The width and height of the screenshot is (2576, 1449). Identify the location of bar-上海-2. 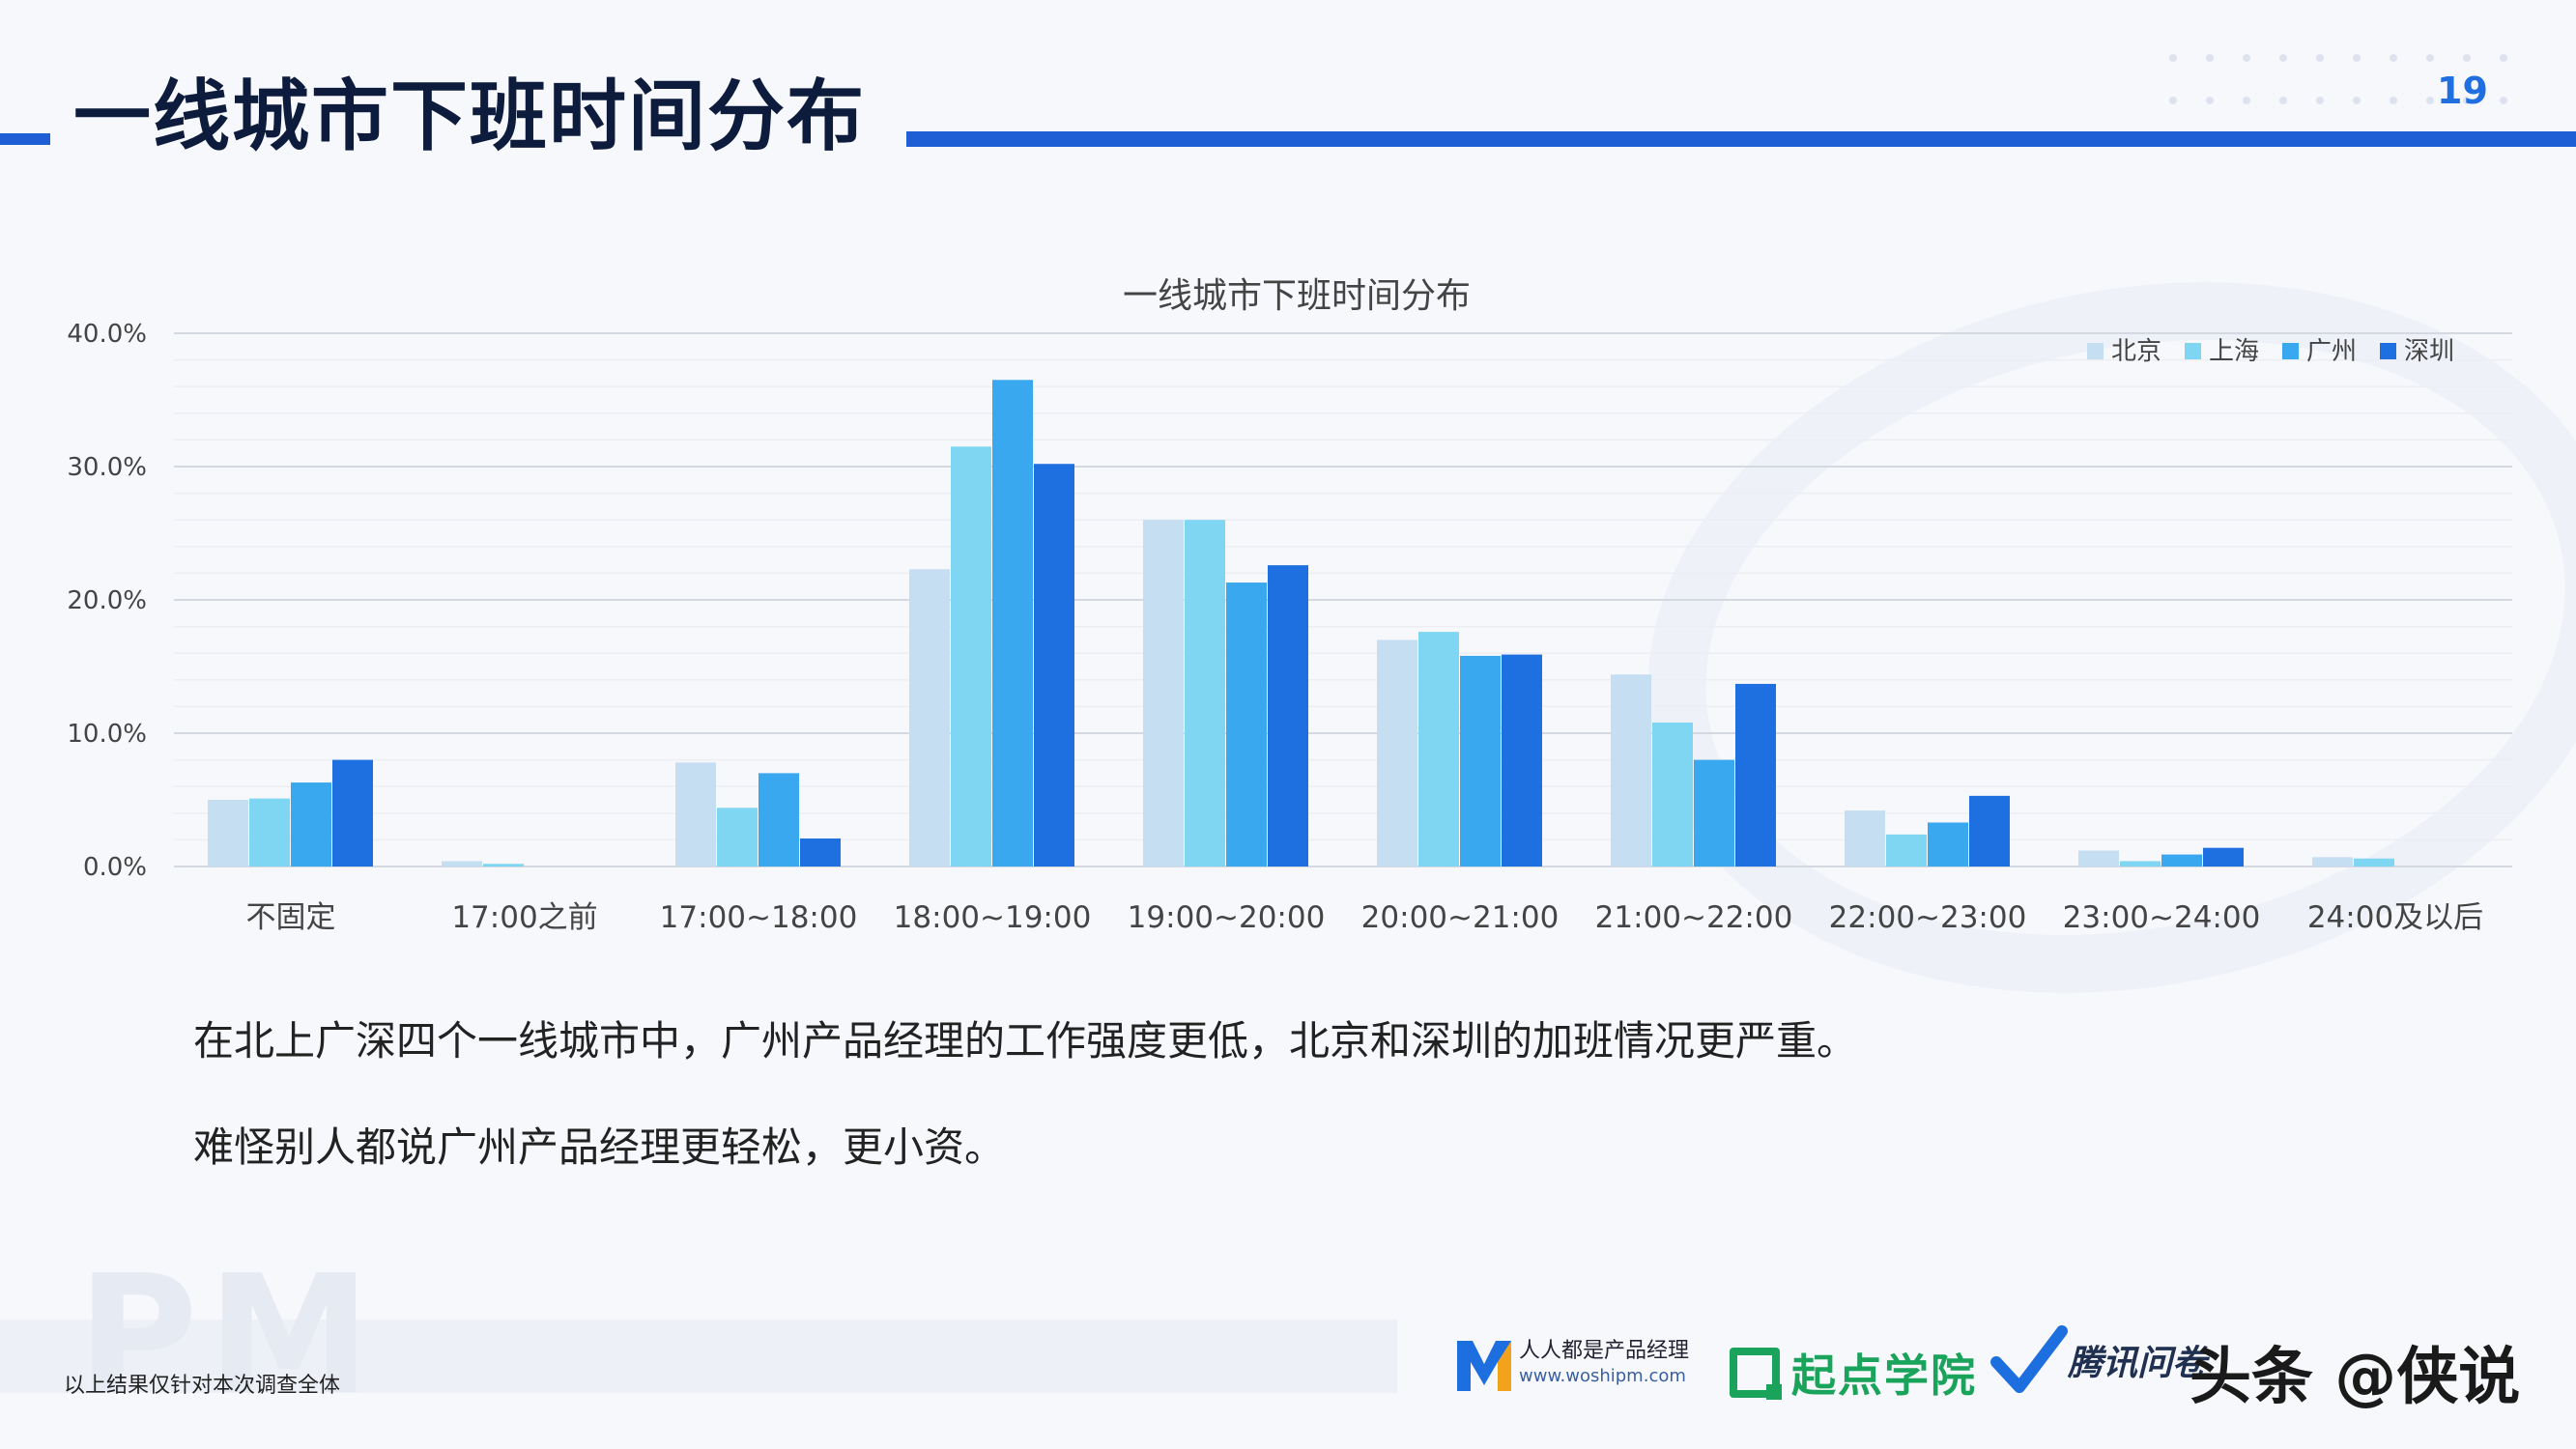
(738, 837).